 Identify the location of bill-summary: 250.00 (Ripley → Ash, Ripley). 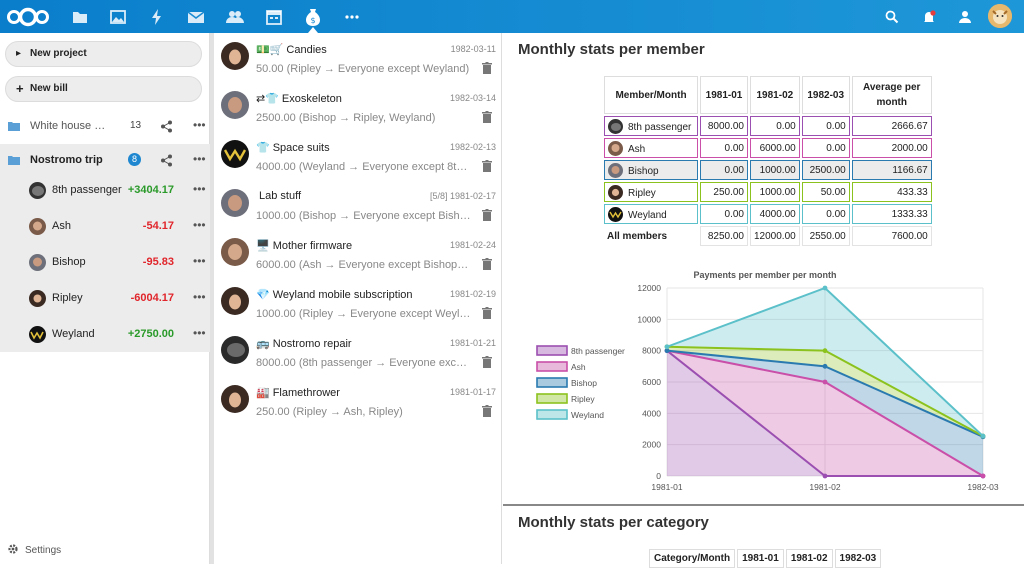
(329, 412).